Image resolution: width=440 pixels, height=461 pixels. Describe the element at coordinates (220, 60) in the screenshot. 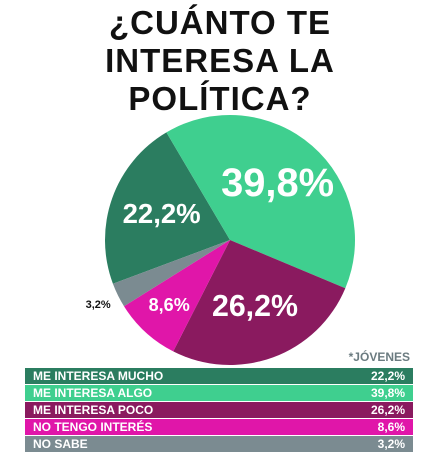

I see `chart-title: ¿CUÁNTO TE INTERESA LA POLÍTICA?` at that location.